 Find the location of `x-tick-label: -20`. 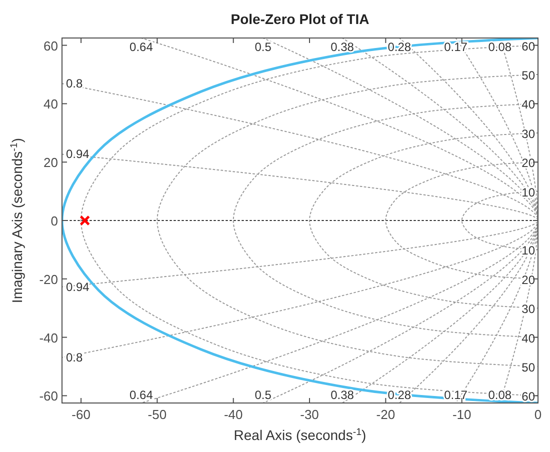

x-tick-label: -20 is located at coordinates (386, 414).